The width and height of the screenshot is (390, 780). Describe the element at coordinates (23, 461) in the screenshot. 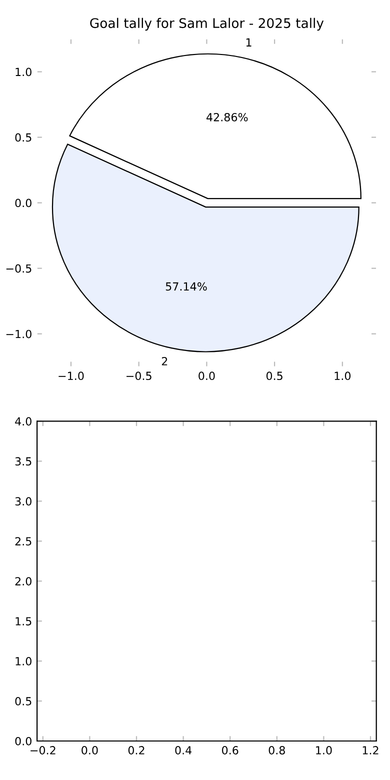

I see `y-tick-label: 3.5` at that location.